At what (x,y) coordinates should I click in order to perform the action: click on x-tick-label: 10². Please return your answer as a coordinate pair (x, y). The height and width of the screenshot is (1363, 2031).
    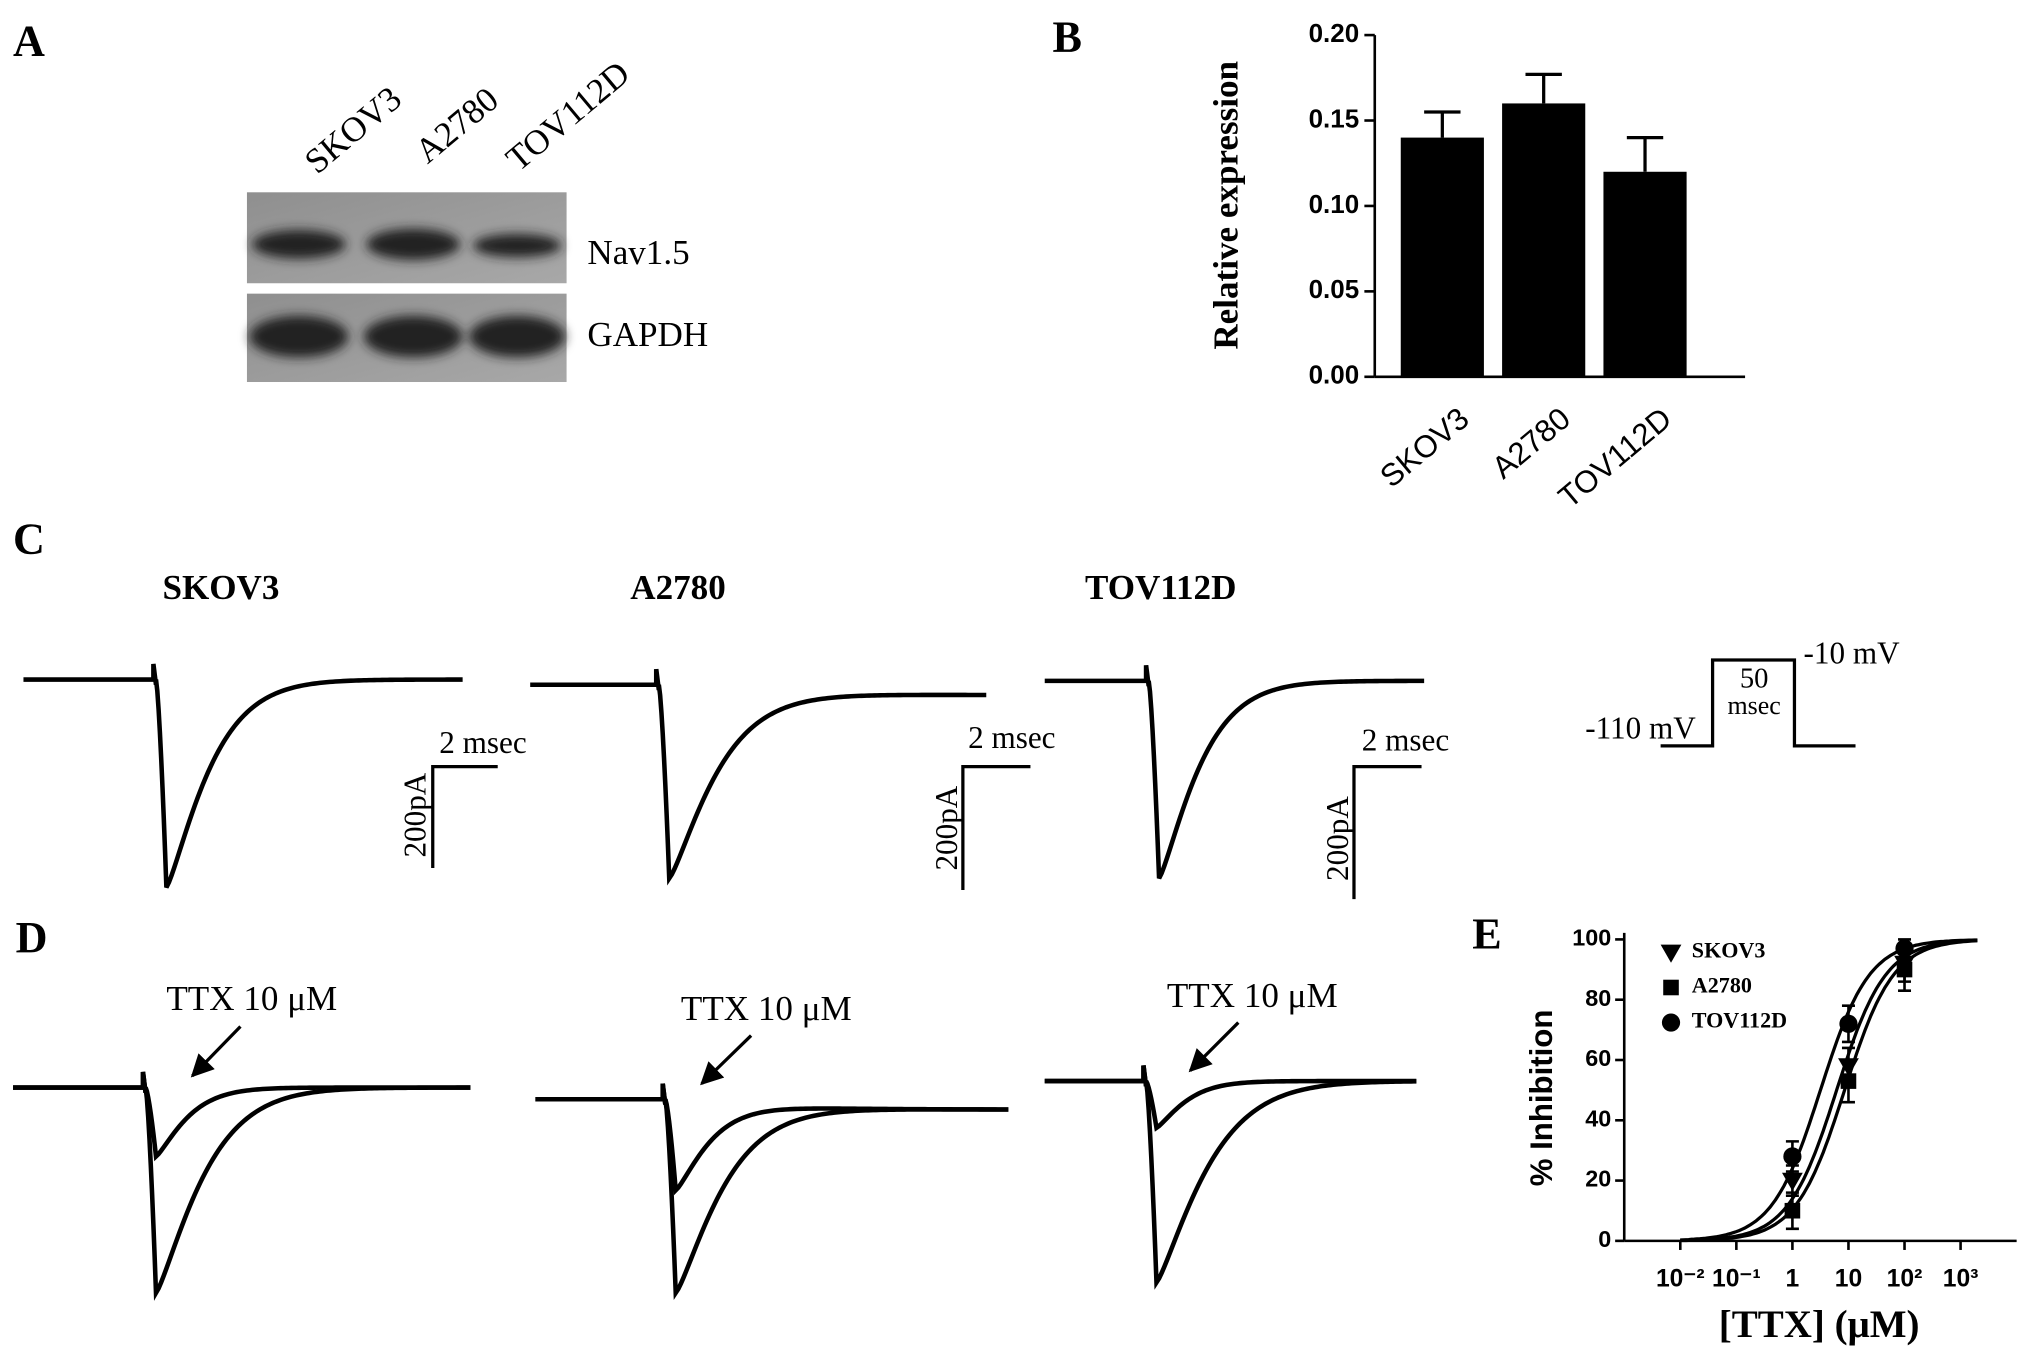
    Looking at the image, I should click on (1905, 1278).